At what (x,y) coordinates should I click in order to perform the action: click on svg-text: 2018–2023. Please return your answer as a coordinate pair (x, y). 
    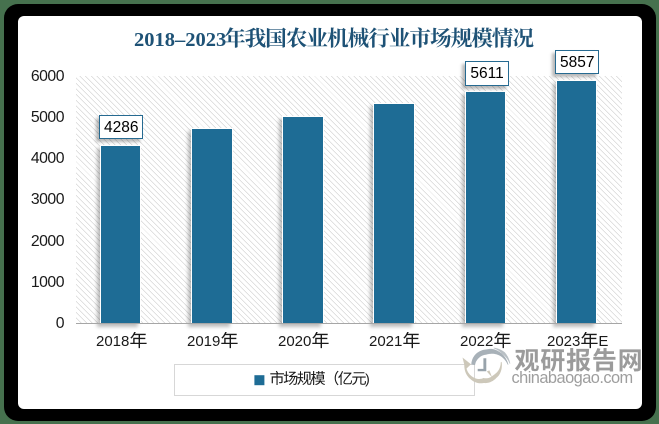
    Looking at the image, I should click on (180, 40).